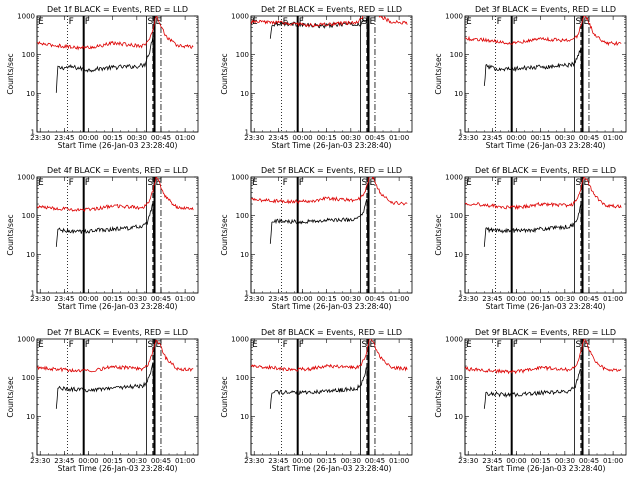 This screenshot has height=480, width=640. I want to click on panel-title: Det 3f BLACK = Events, RED = LLD, so click(545, 9).